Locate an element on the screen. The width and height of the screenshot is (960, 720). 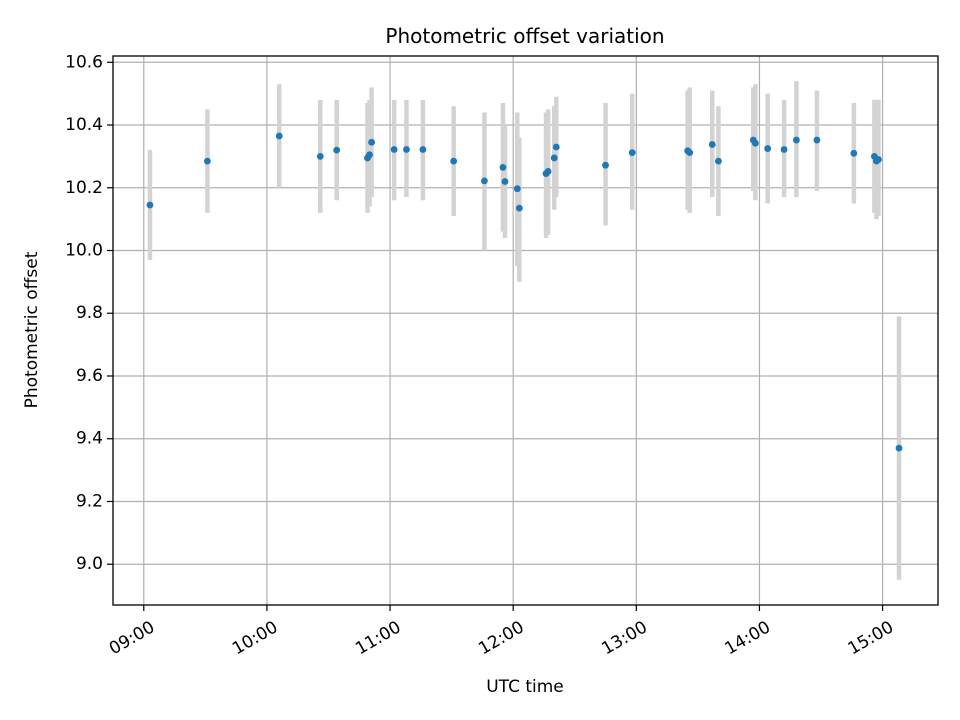
y-tick-label: 9.2 is located at coordinates (89, 501).